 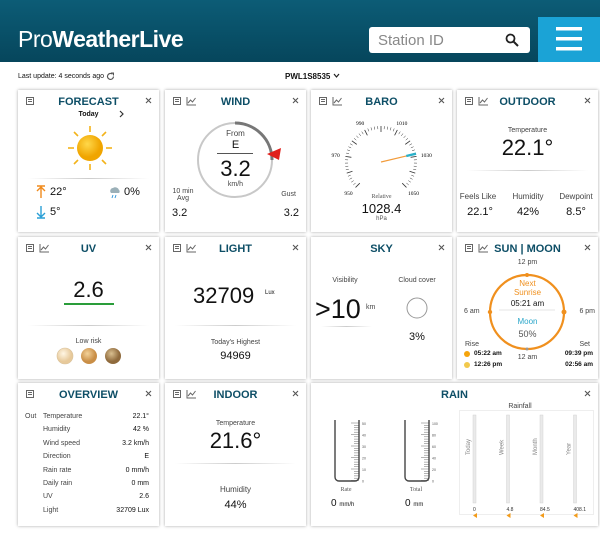 What do you see at coordinates (146, 457) in the screenshot?
I see `row-value: E` at bounding box center [146, 457].